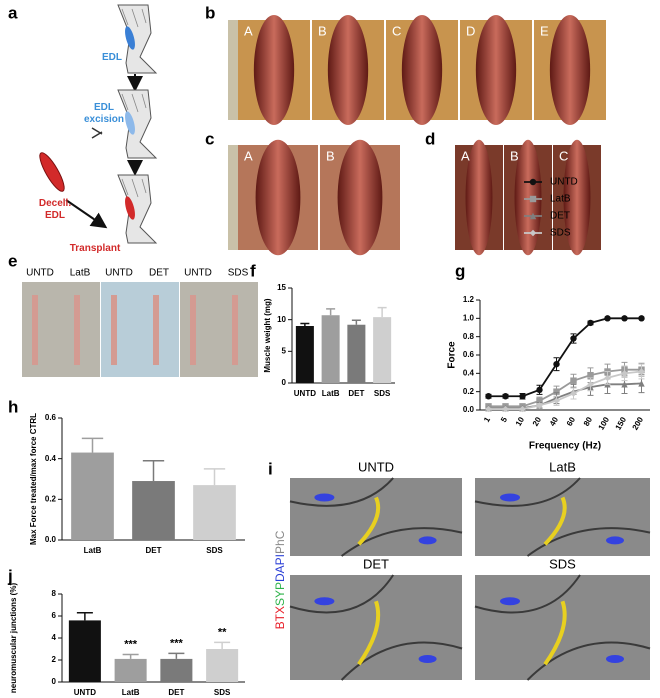 The image size is (660, 698). Describe the element at coordinates (54, 593) in the screenshot. I see `y-tick-label: 8` at that location.